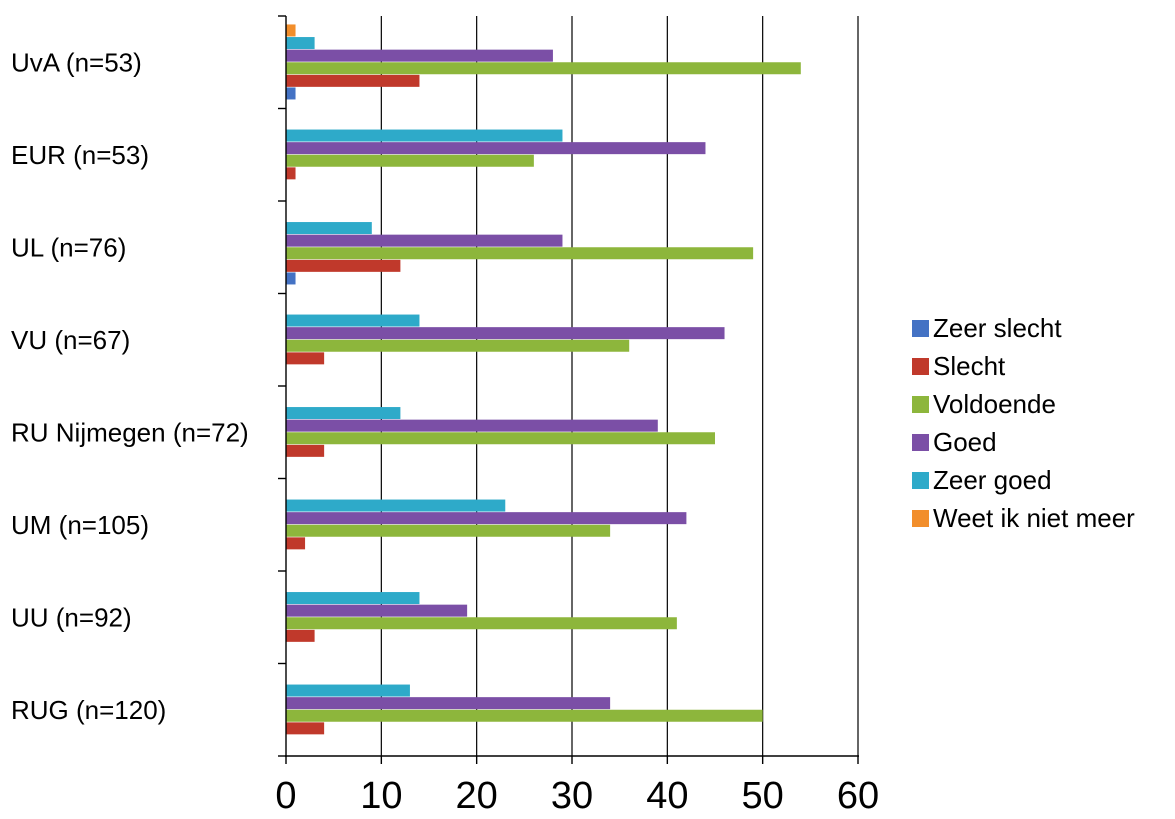 Image resolution: width=1175 pixels, height=819 pixels. I want to click on category-label: RUG (n=120), so click(88, 710).